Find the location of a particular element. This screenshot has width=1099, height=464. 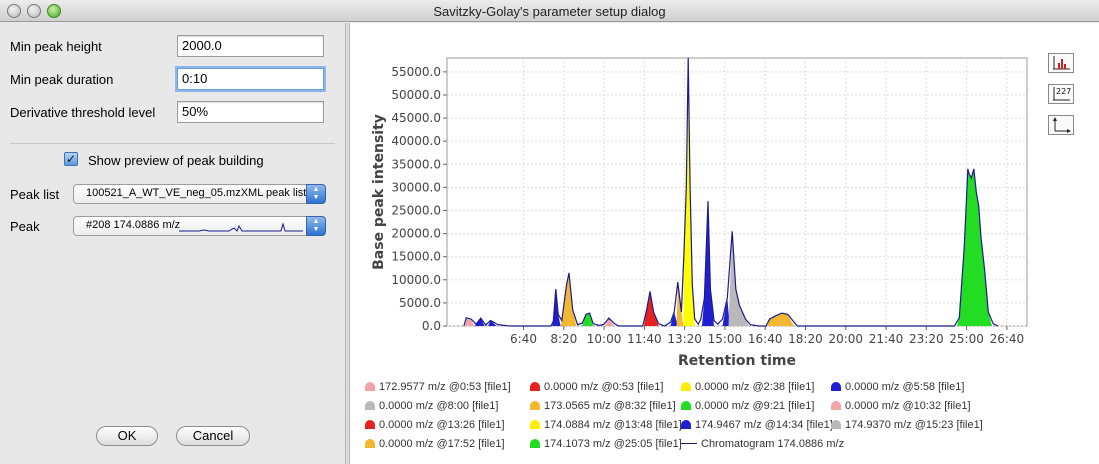

ok-button: OK is located at coordinates (127, 436).